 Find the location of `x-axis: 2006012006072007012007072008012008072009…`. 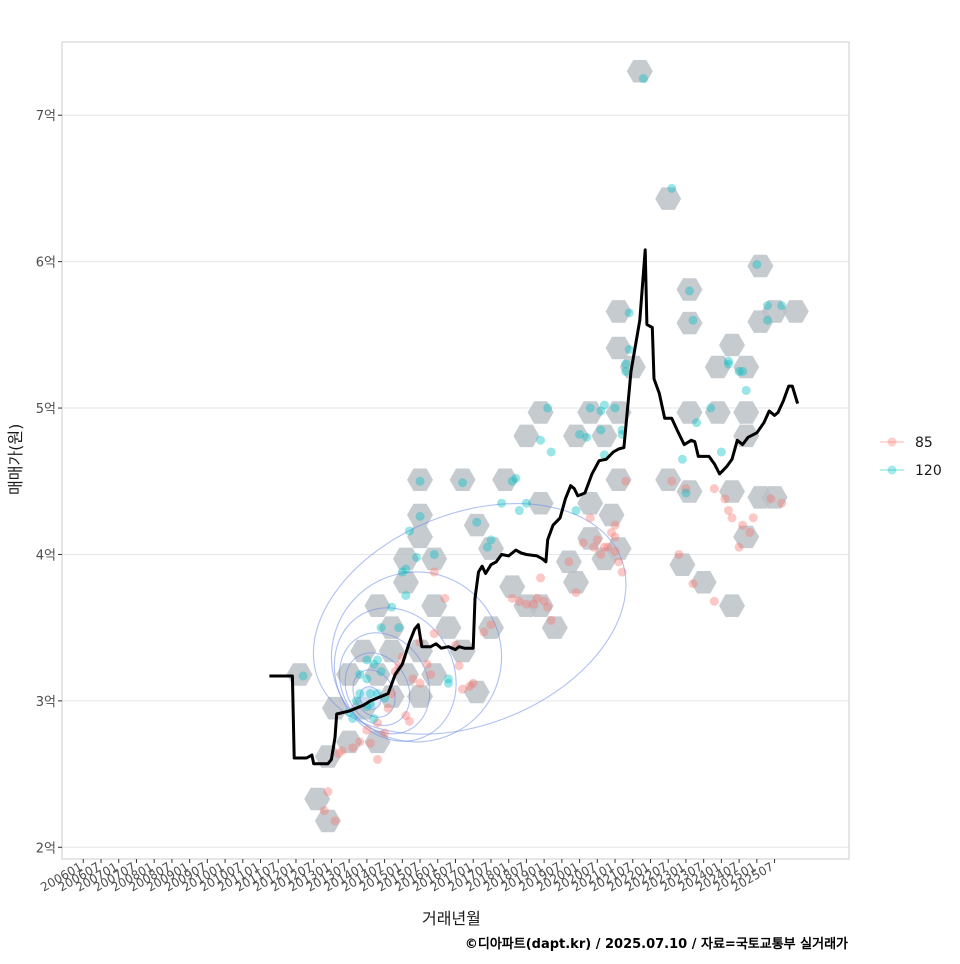

x-axis: 2006012006072007012007072008012008072009… is located at coordinates (407, 877).